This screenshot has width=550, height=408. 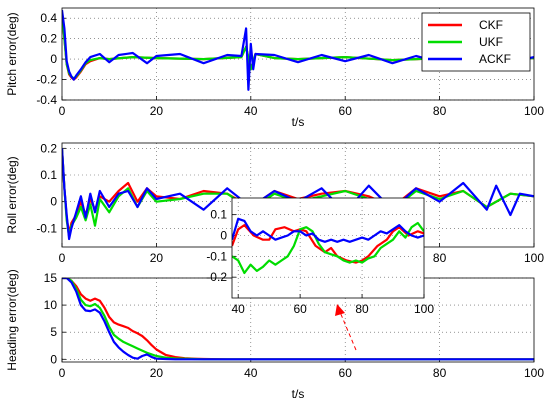 I want to click on legend-entry-ckf: CKF, so click(x=491, y=25).